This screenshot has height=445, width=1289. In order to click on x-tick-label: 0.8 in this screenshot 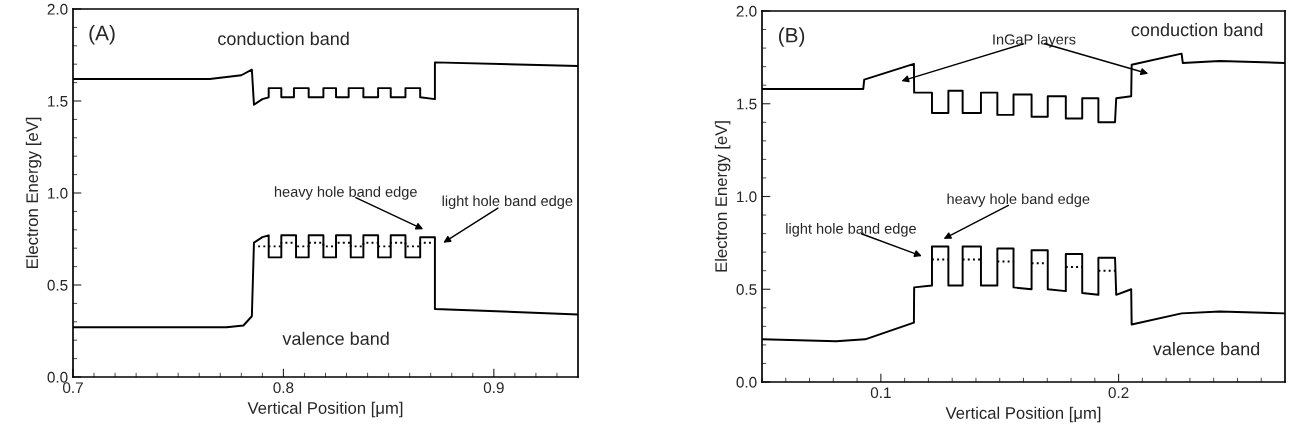, I will do `click(283, 388)`.